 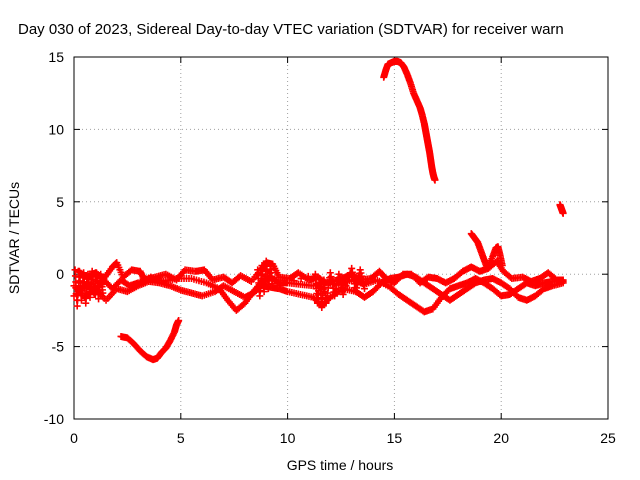 I want to click on x-axis-label: GPS time / hours, so click(x=340, y=465).